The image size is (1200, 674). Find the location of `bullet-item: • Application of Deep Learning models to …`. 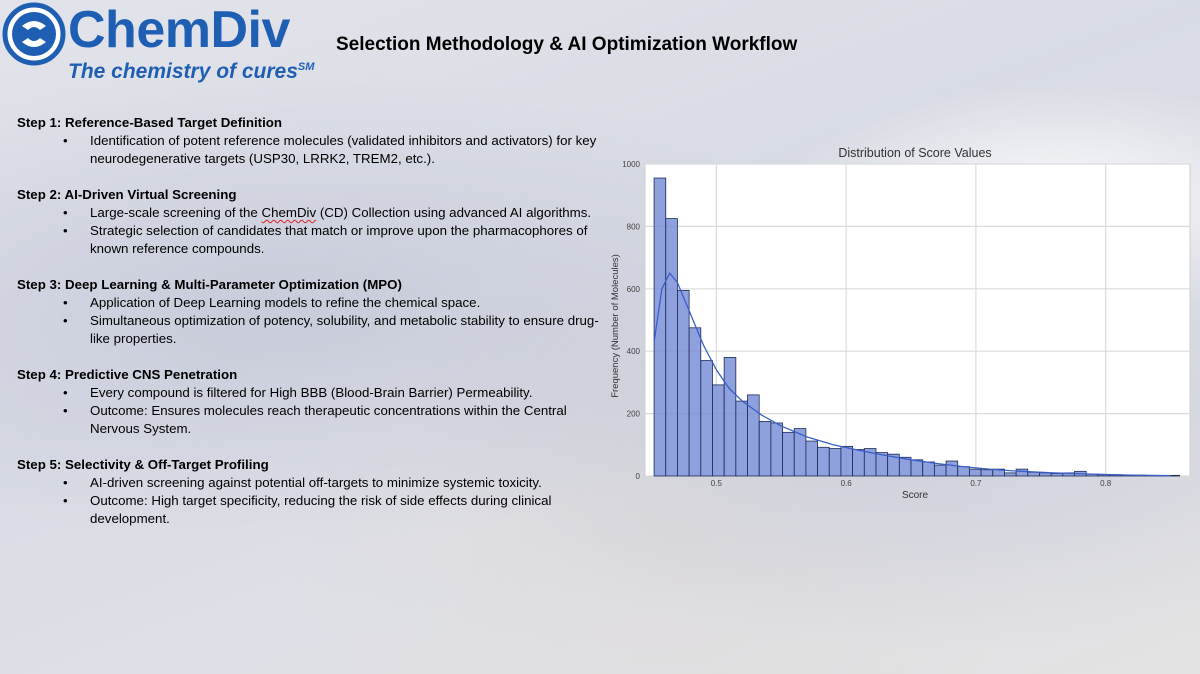

bullet-item: • Application of Deep Learning models to … is located at coordinates (272, 302).